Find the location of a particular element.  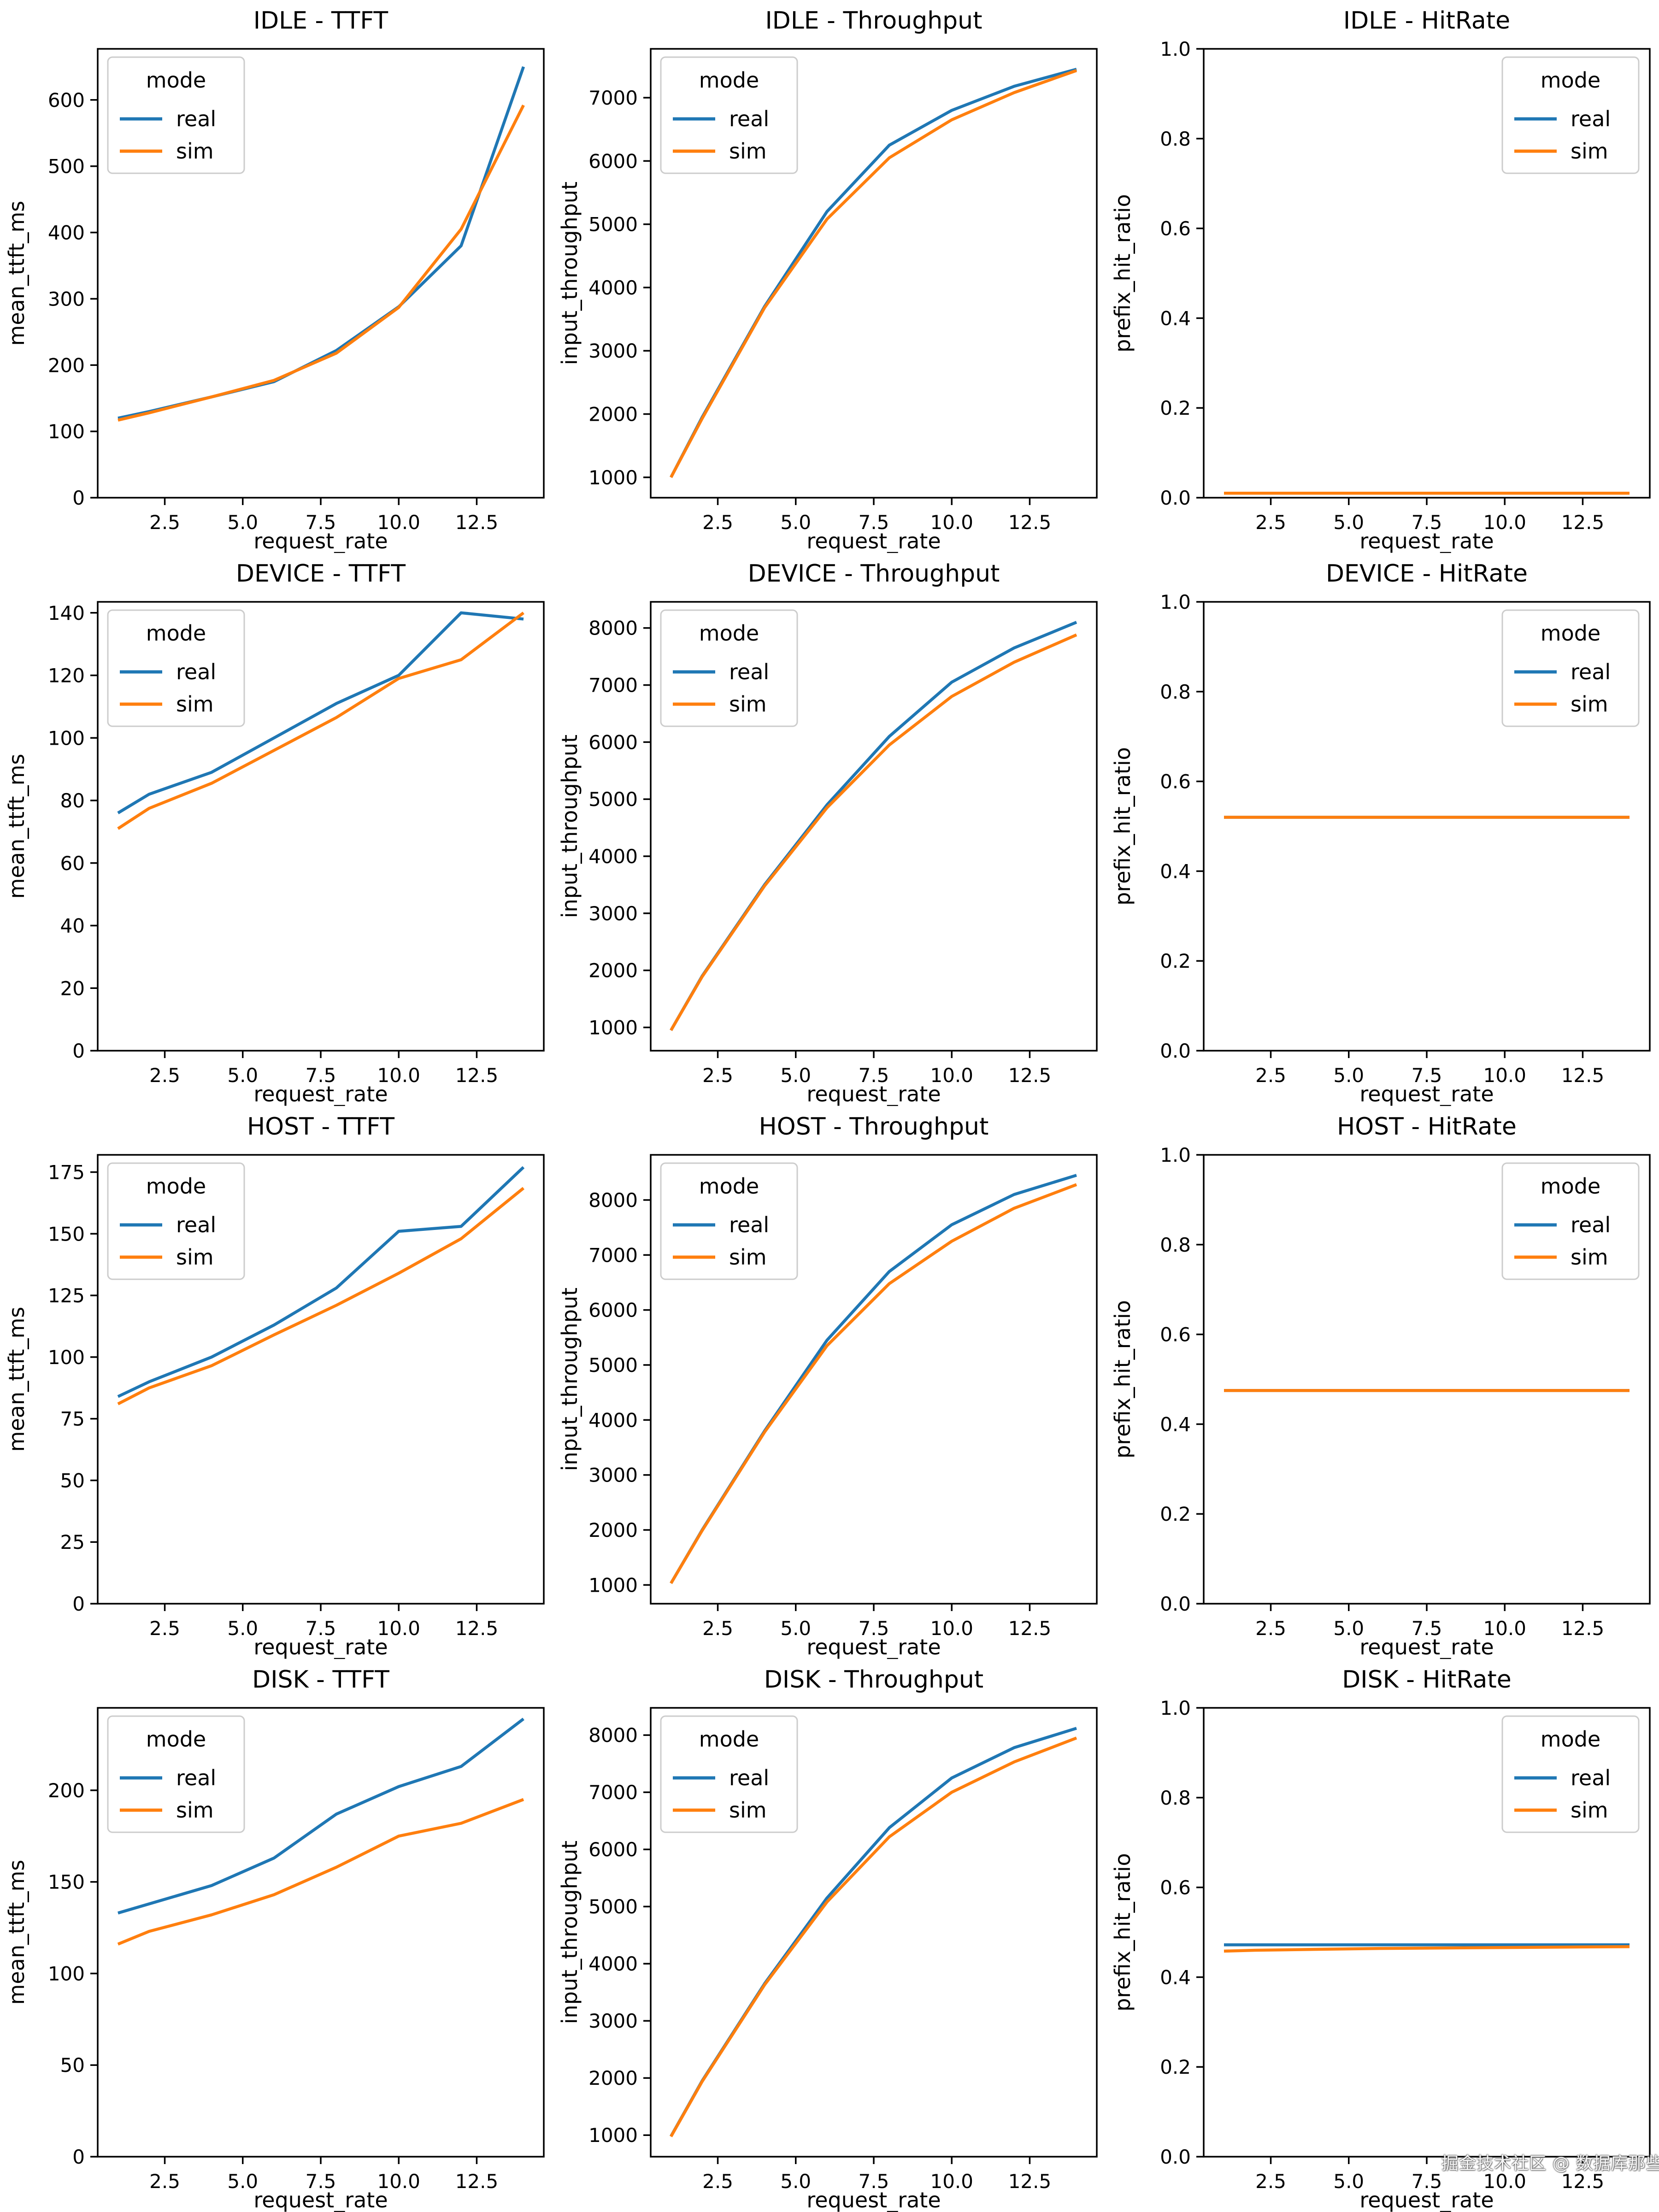

y-tick-label: 5000 is located at coordinates (613, 224).